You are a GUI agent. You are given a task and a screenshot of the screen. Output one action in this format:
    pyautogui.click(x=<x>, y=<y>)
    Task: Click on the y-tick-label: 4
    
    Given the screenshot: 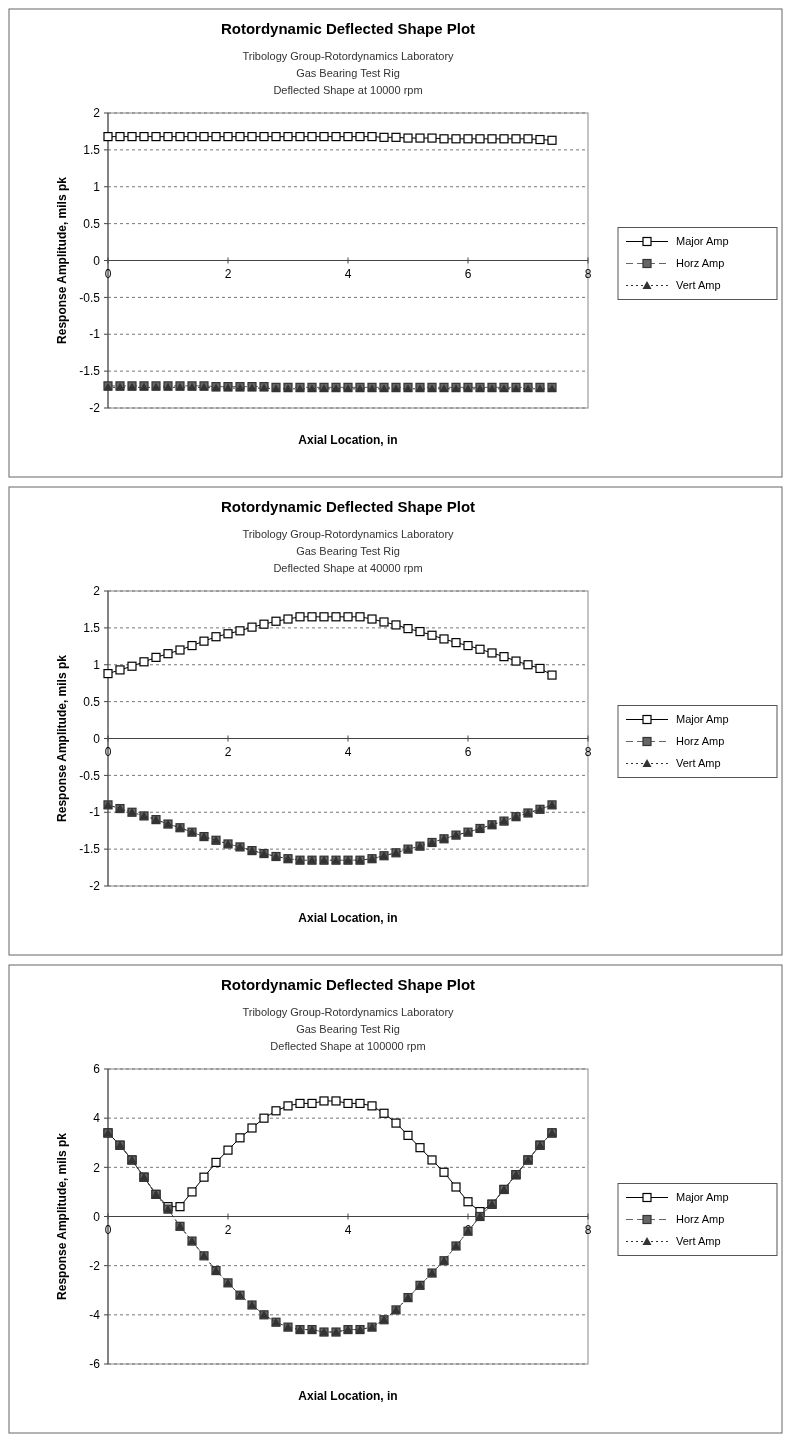 What is the action you would take?
    pyautogui.click(x=97, y=1118)
    